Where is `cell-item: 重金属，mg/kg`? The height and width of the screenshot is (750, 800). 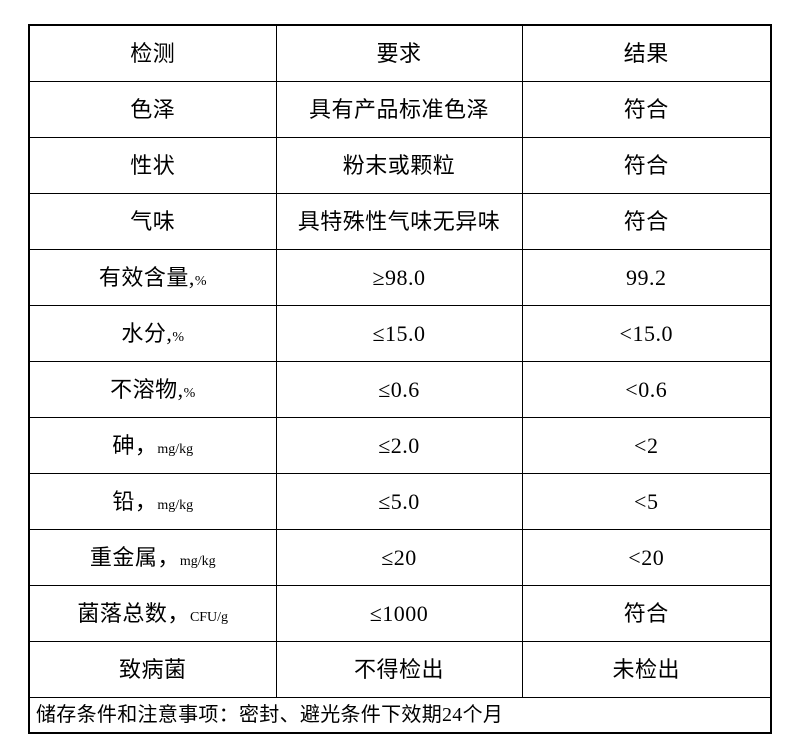 cell-item: 重金属，mg/kg is located at coordinates (152, 557).